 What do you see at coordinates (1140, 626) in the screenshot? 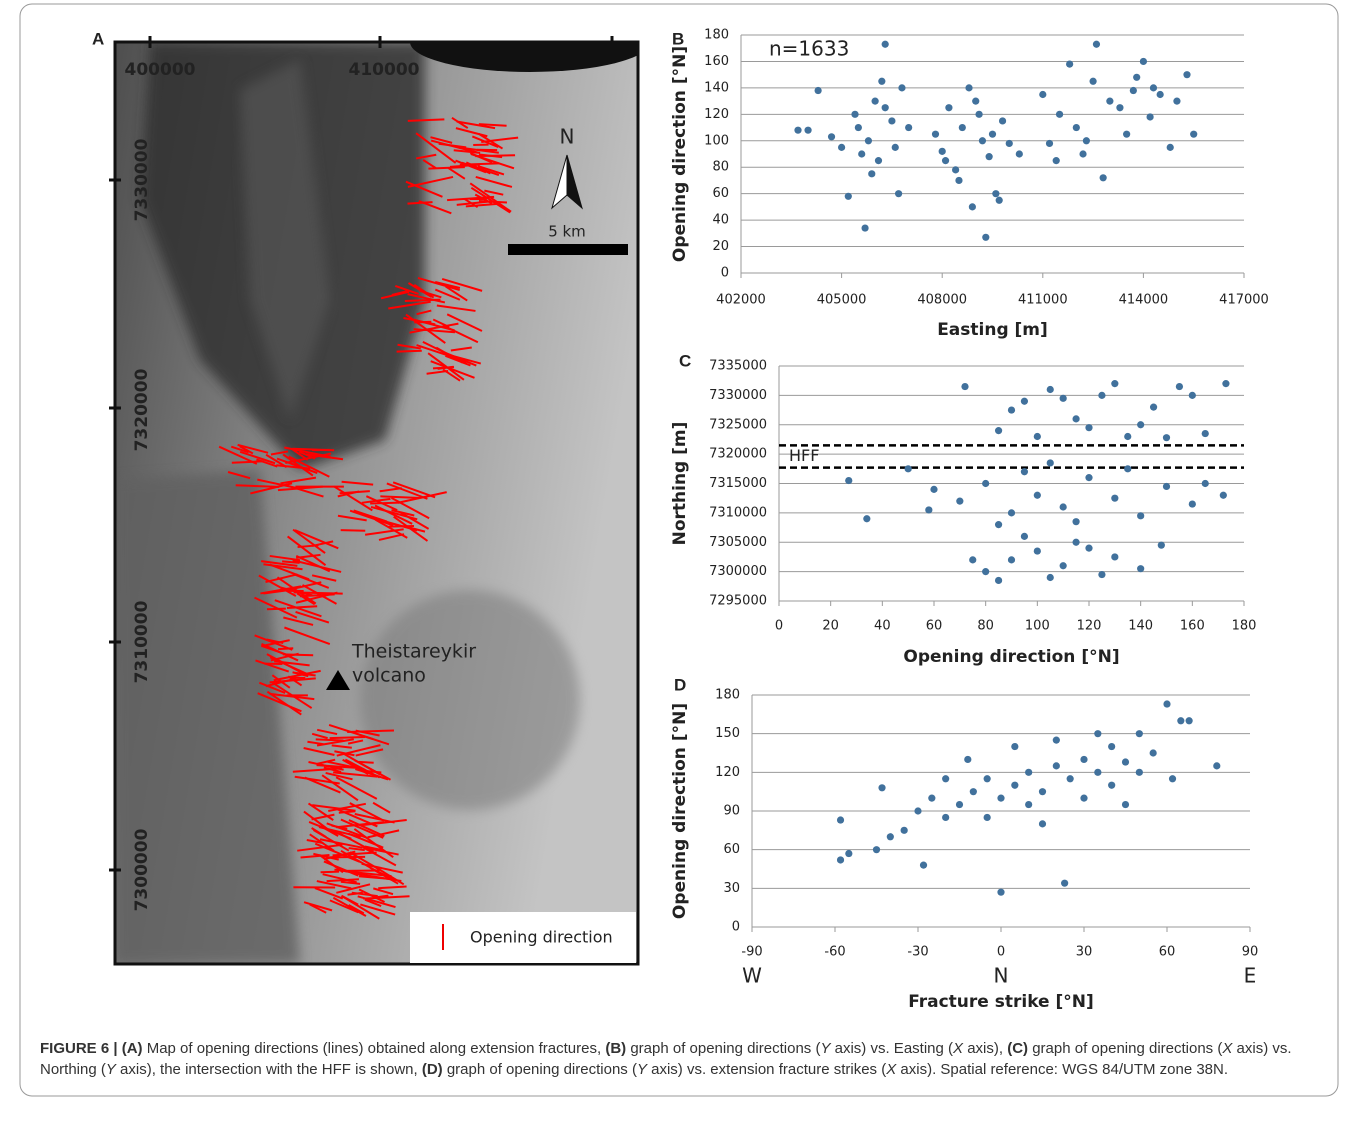
I see `x-tick-label: 140` at bounding box center [1140, 626].